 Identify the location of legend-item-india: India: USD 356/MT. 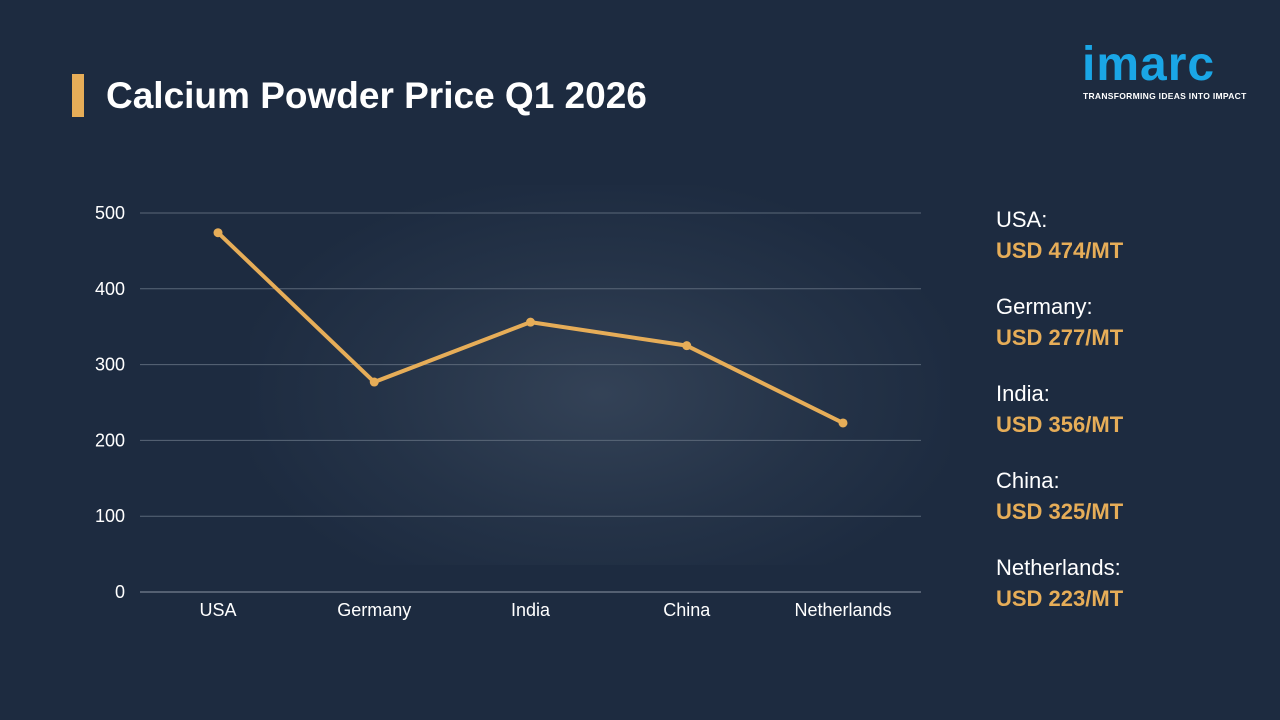
(1131, 422).